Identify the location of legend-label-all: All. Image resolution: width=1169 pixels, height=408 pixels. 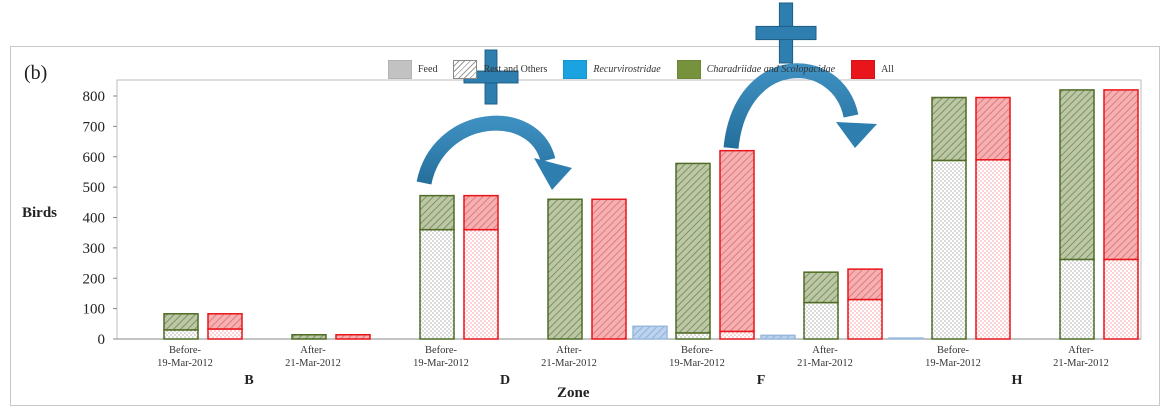
(887, 69).